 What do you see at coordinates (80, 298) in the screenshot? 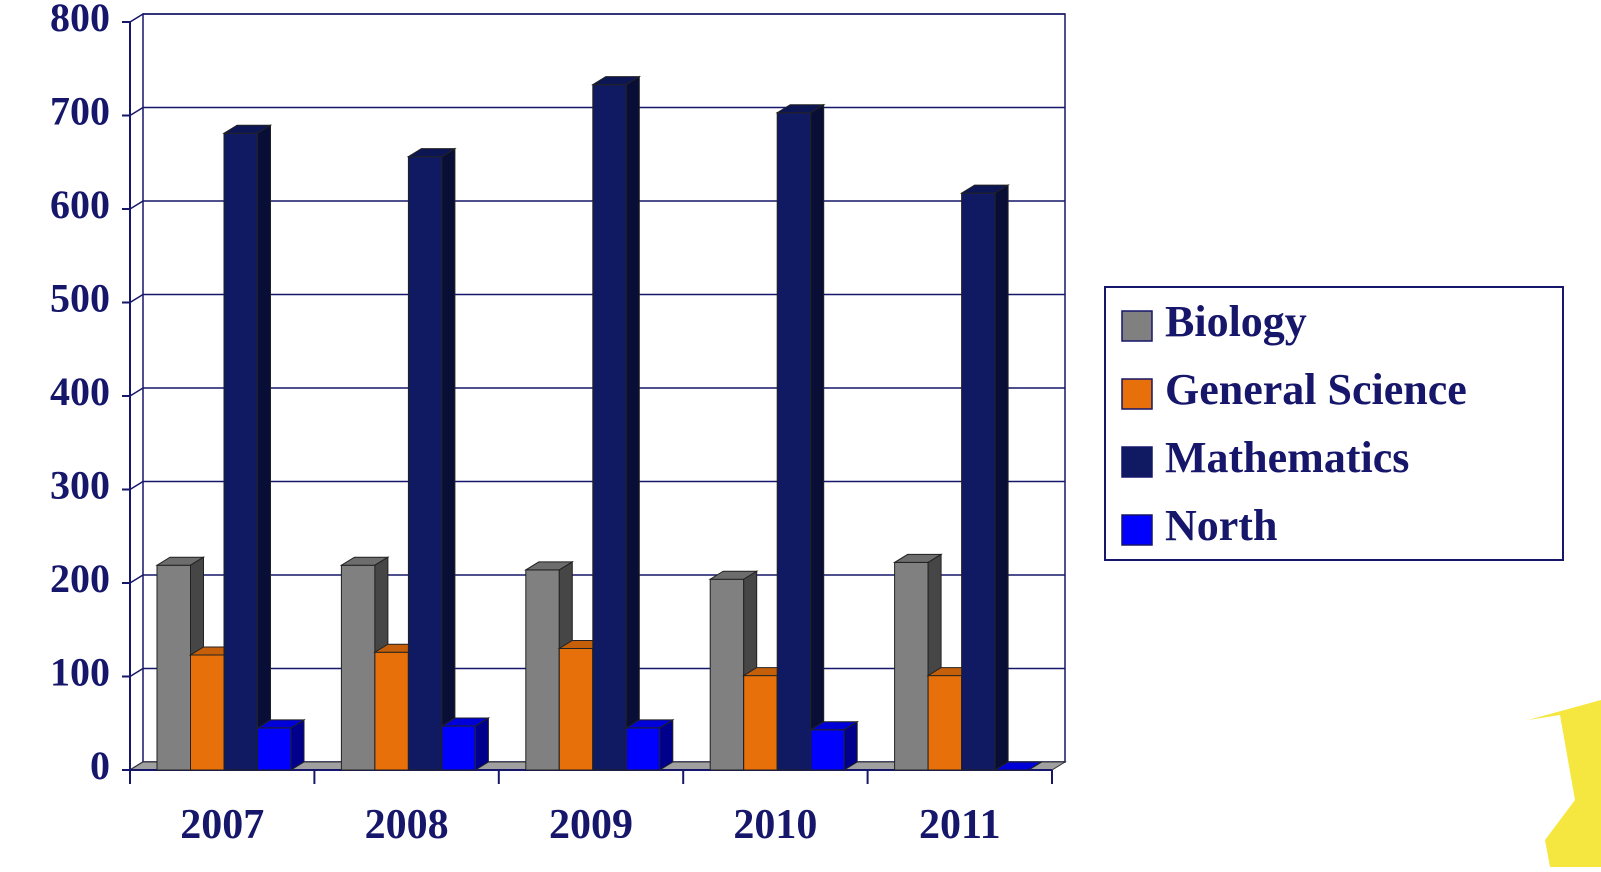
I see `y-tick-label: 500` at bounding box center [80, 298].